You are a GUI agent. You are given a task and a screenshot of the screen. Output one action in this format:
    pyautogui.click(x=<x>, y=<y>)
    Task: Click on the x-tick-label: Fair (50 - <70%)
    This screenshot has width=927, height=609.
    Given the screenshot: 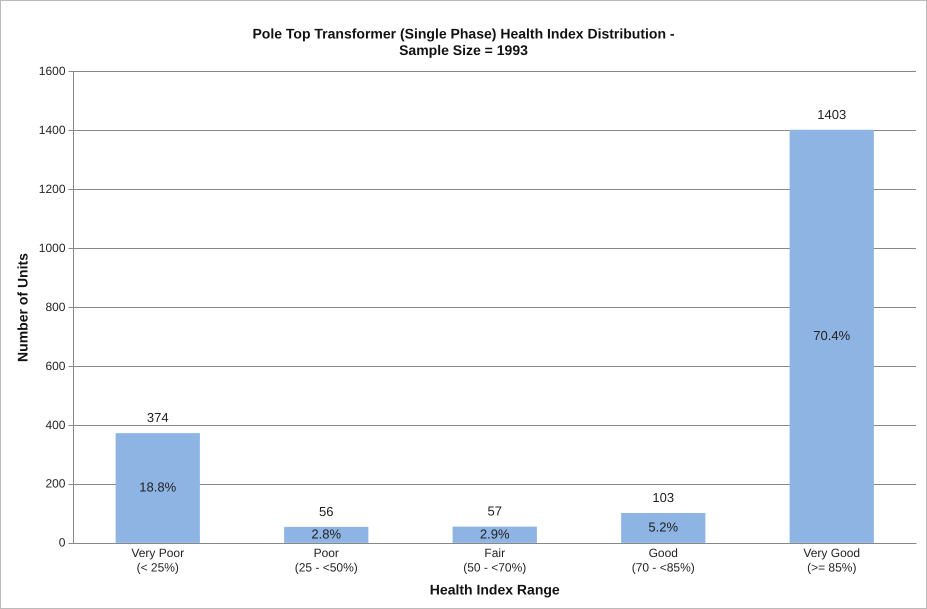 What is the action you would take?
    pyautogui.click(x=494, y=560)
    